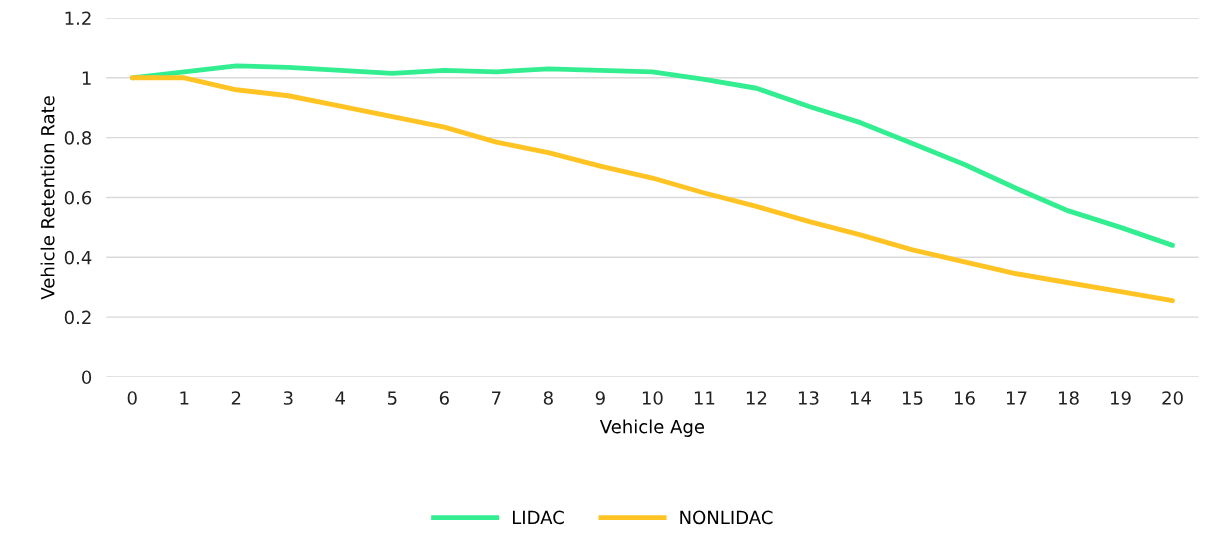 This screenshot has width=1207, height=544. What do you see at coordinates (392, 398) in the screenshot?
I see `x-tick-label: 5` at bounding box center [392, 398].